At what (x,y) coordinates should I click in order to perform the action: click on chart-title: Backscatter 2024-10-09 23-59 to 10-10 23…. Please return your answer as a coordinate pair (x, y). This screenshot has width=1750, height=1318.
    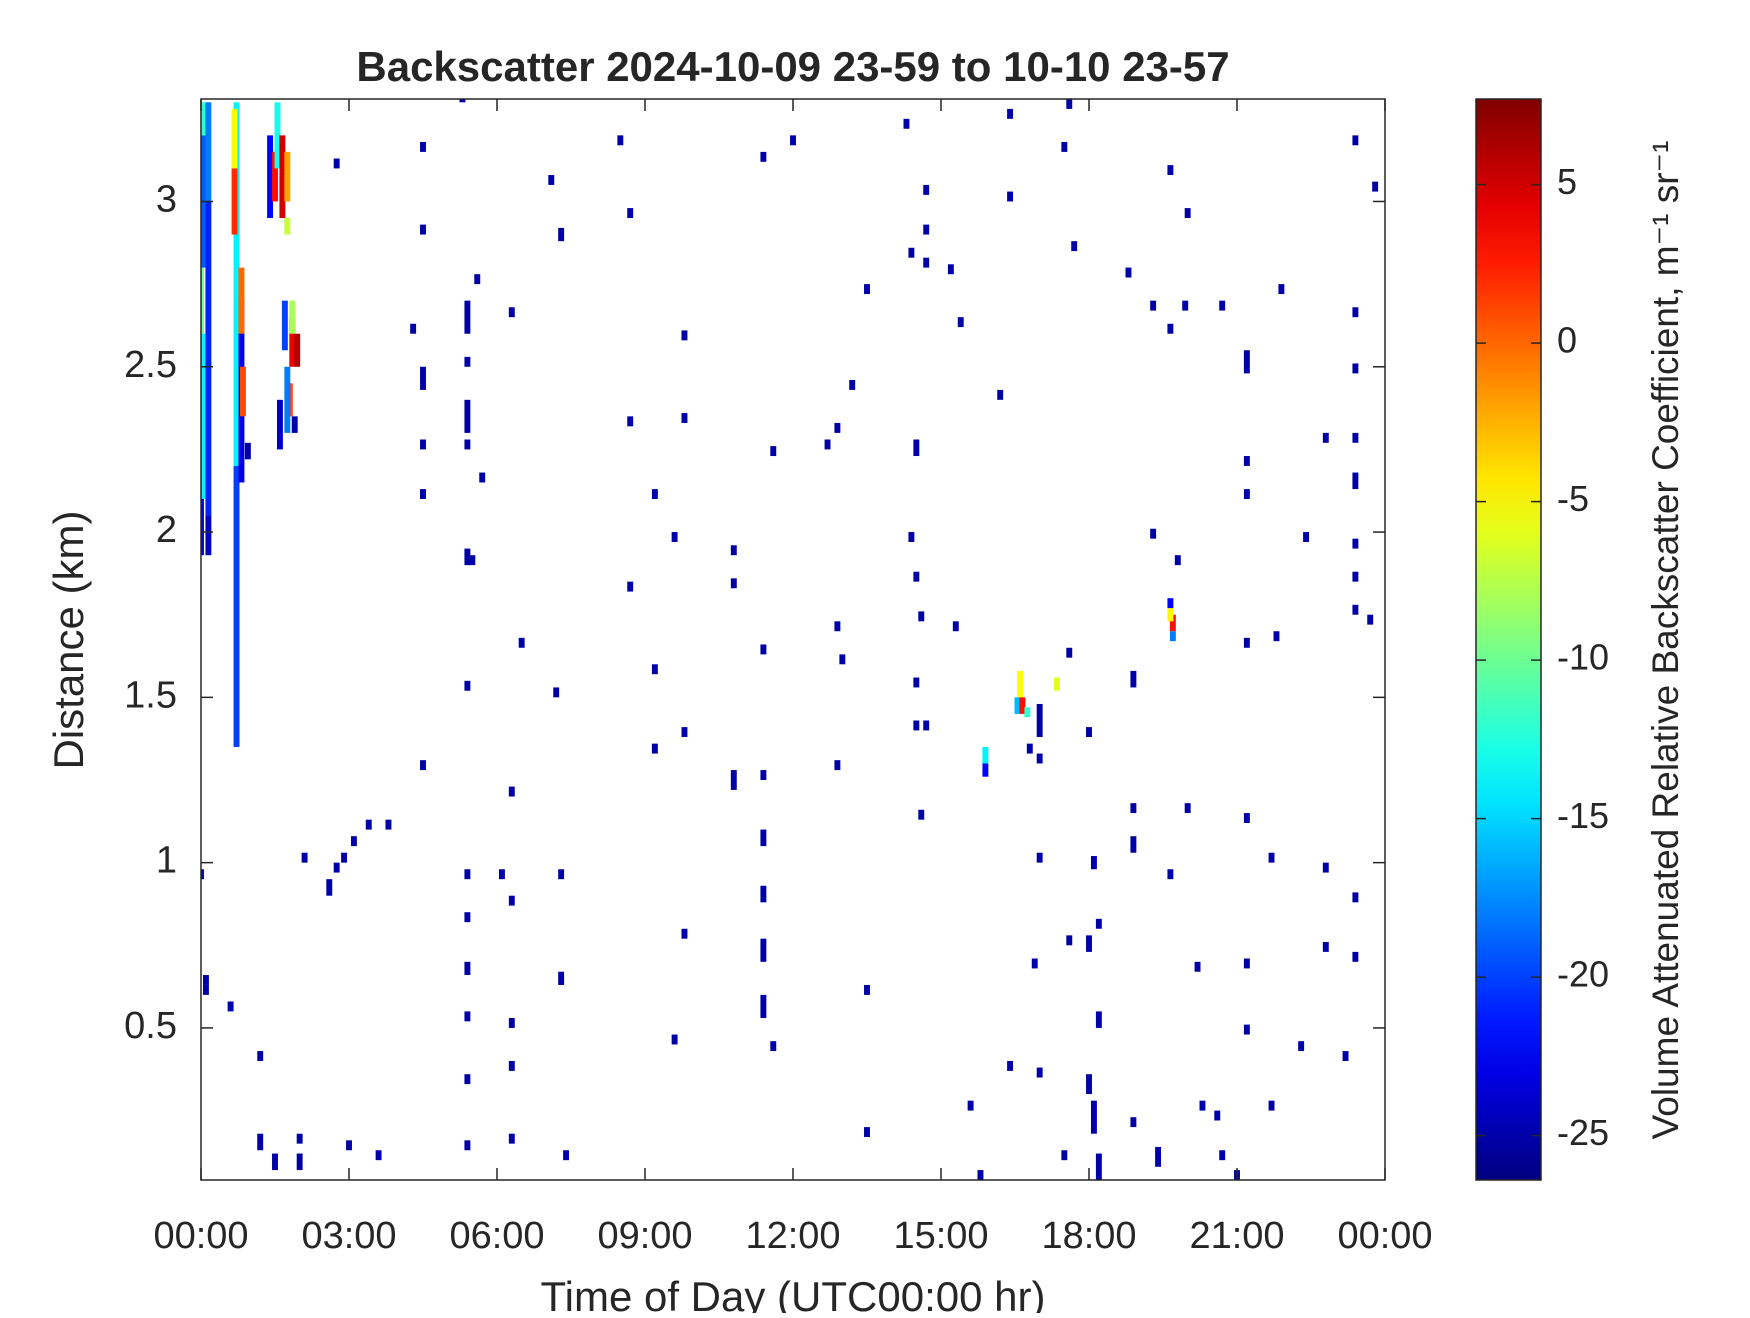
    Looking at the image, I should click on (792, 66).